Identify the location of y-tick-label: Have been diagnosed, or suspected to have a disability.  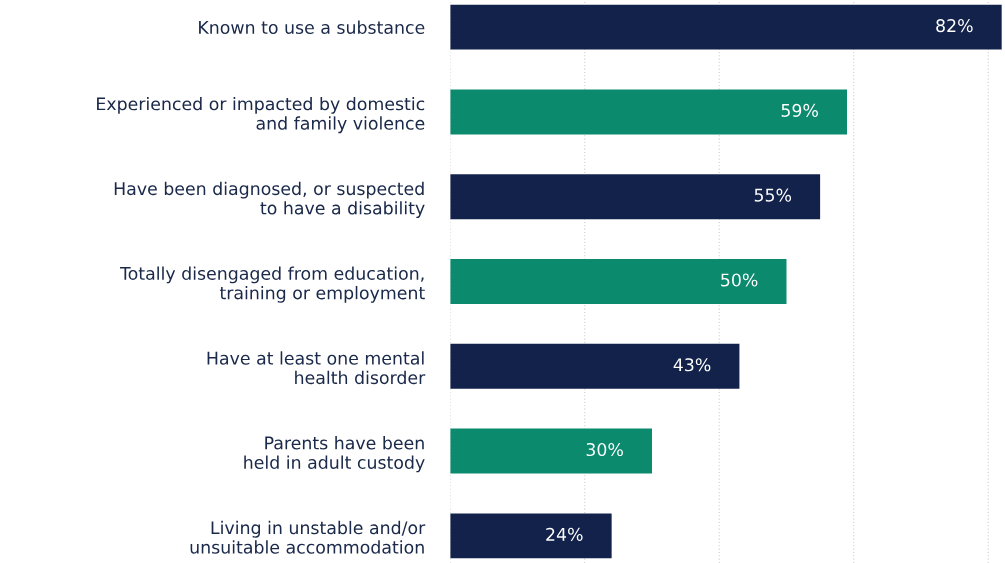
(269, 199).